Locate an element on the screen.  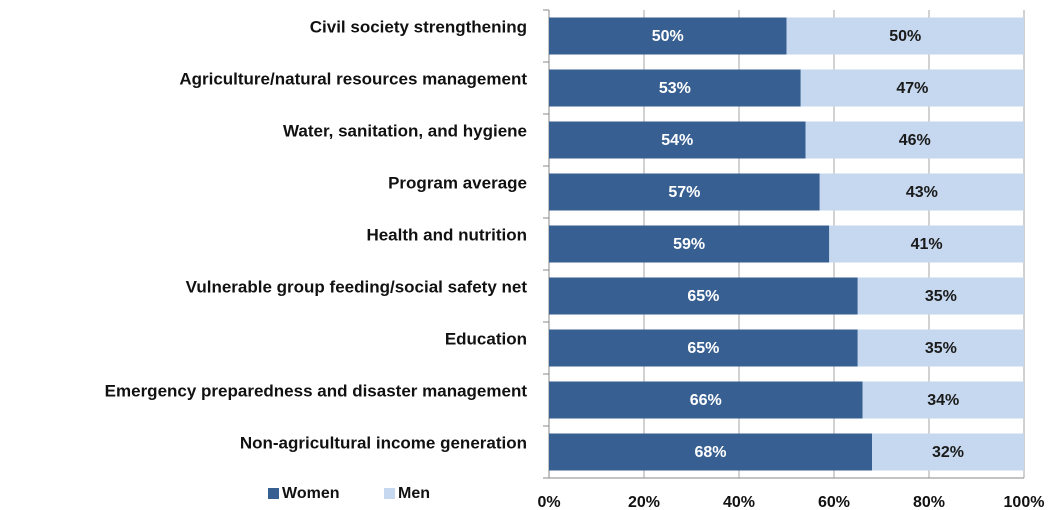
value-label: 43% is located at coordinates (922, 192).